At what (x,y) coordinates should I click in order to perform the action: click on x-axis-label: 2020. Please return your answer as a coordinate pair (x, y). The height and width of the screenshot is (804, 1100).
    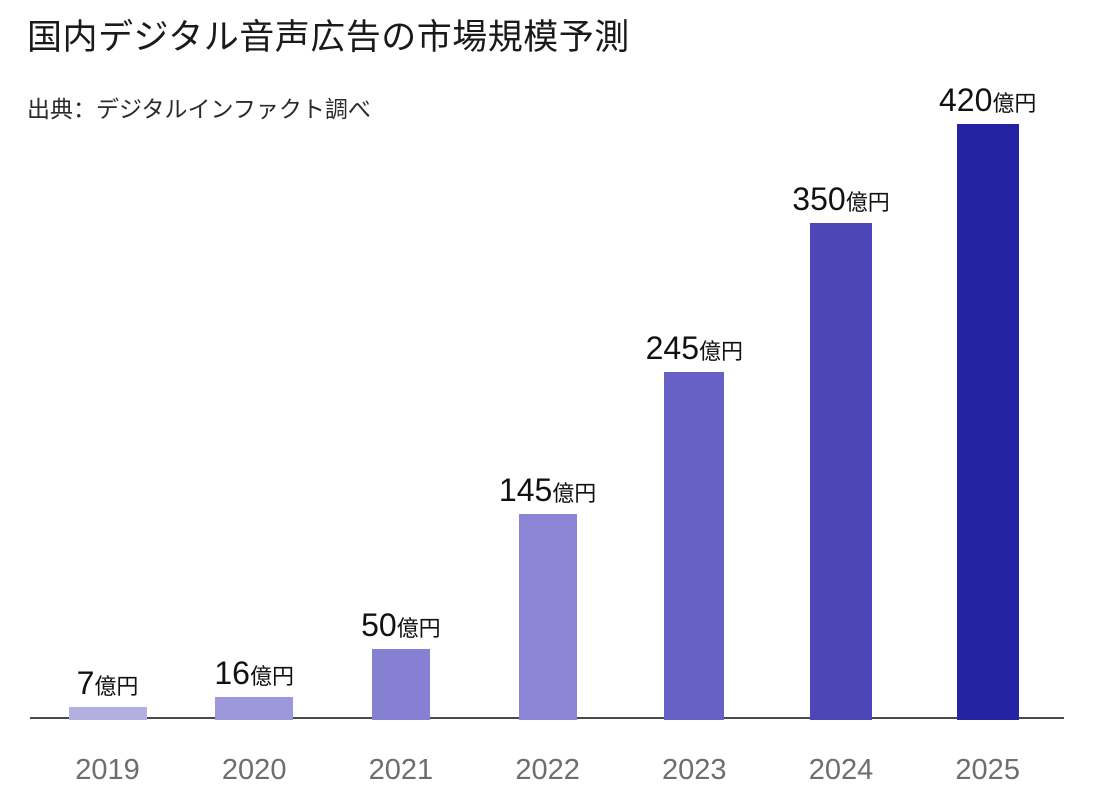
    Looking at the image, I should click on (254, 770).